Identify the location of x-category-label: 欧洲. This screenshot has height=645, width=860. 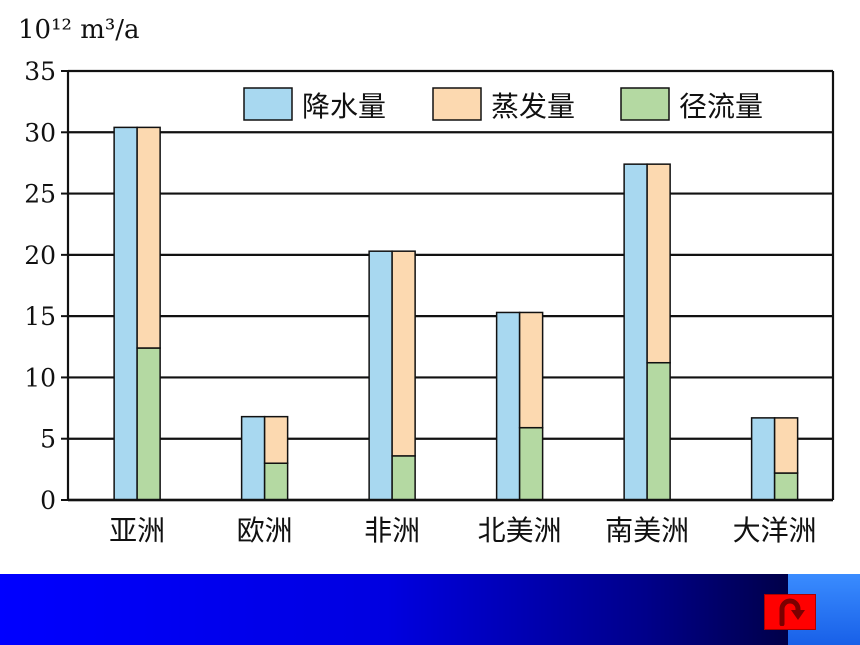
(265, 530).